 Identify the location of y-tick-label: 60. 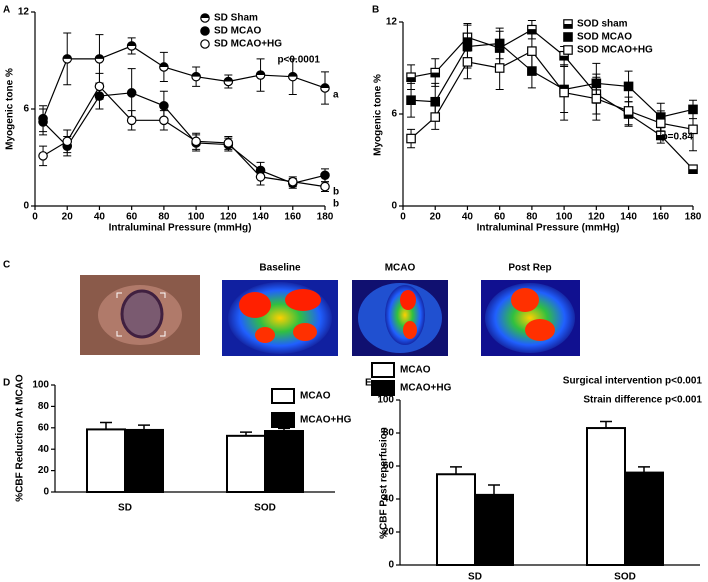
(389, 466).